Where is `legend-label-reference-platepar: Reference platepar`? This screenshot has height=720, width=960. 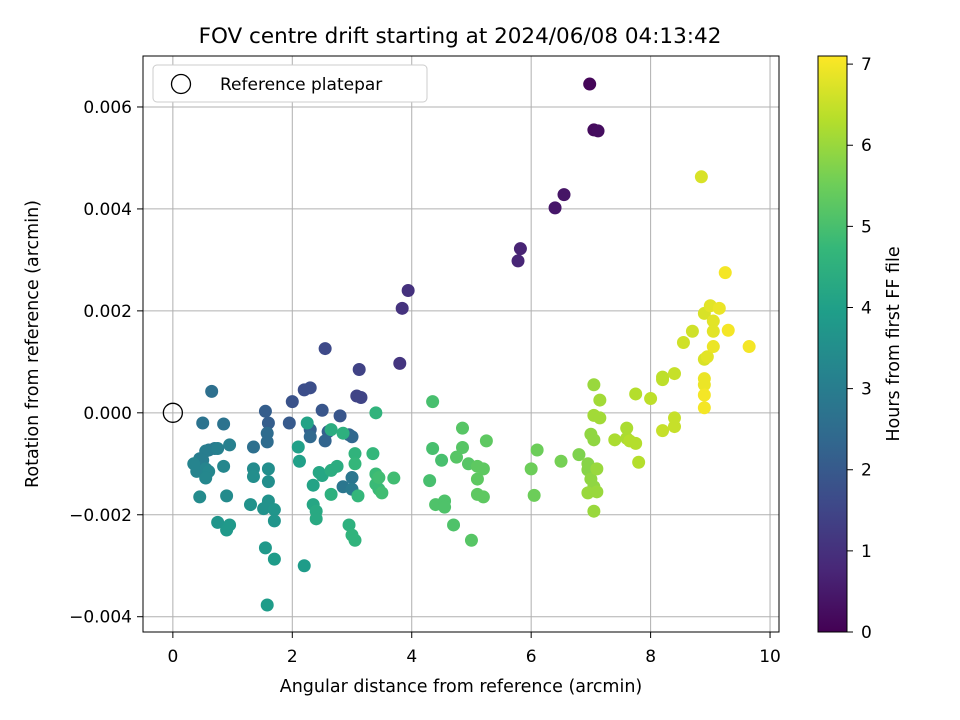
legend-label-reference-platepar: Reference platepar is located at coordinates (301, 85).